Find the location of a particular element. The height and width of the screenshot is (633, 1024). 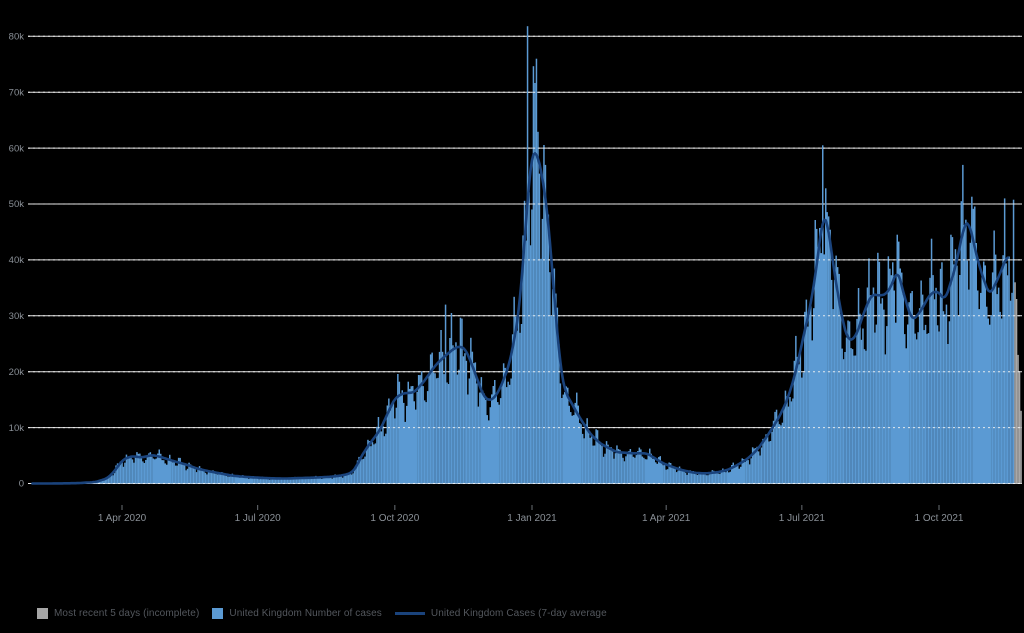

legend-item-average: United Kingdom Cases (7-day average is located at coordinates (500, 613).